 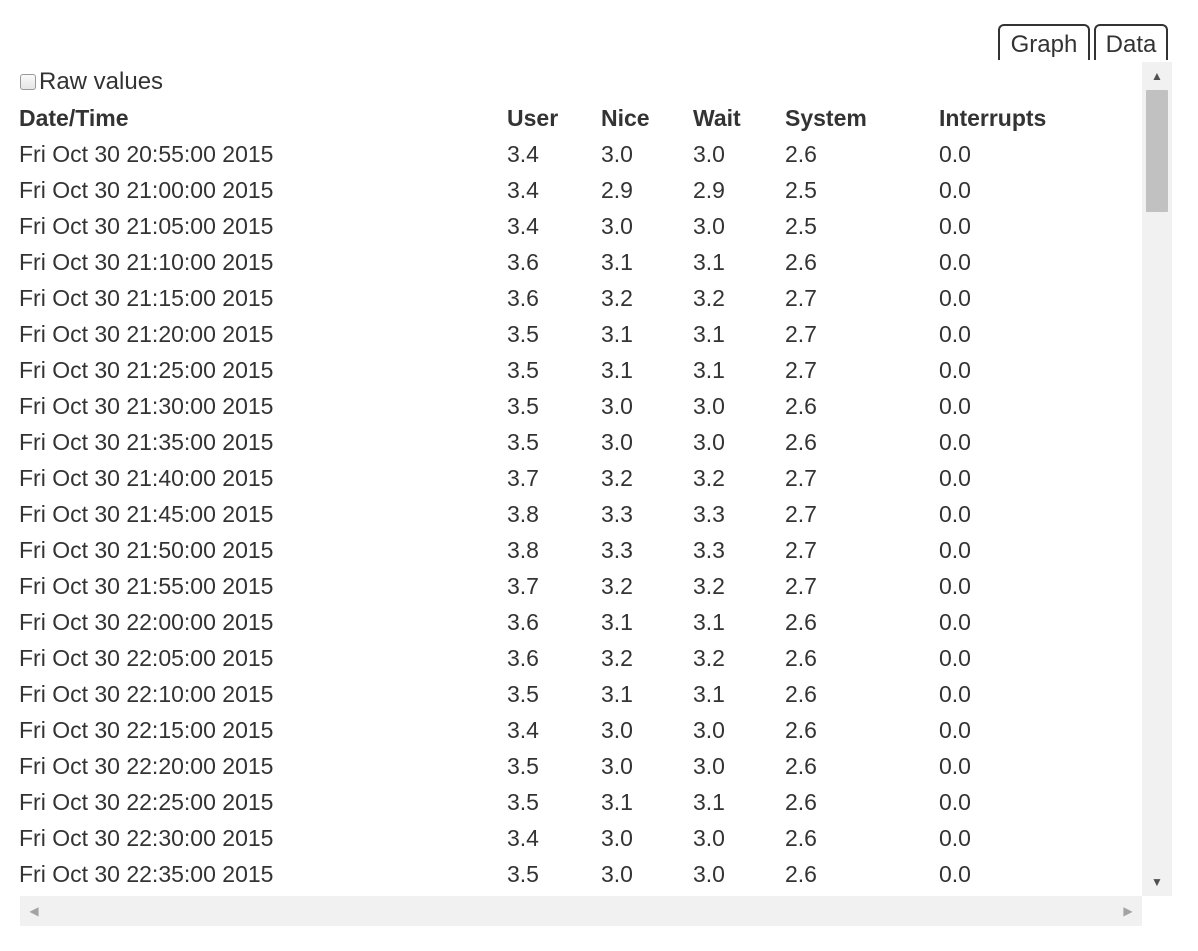 I want to click on table-row: Fri Oct 30 21:05:00 2015 3.4 3.0 3.0 2.5 0.0, so click(x=554, y=226).